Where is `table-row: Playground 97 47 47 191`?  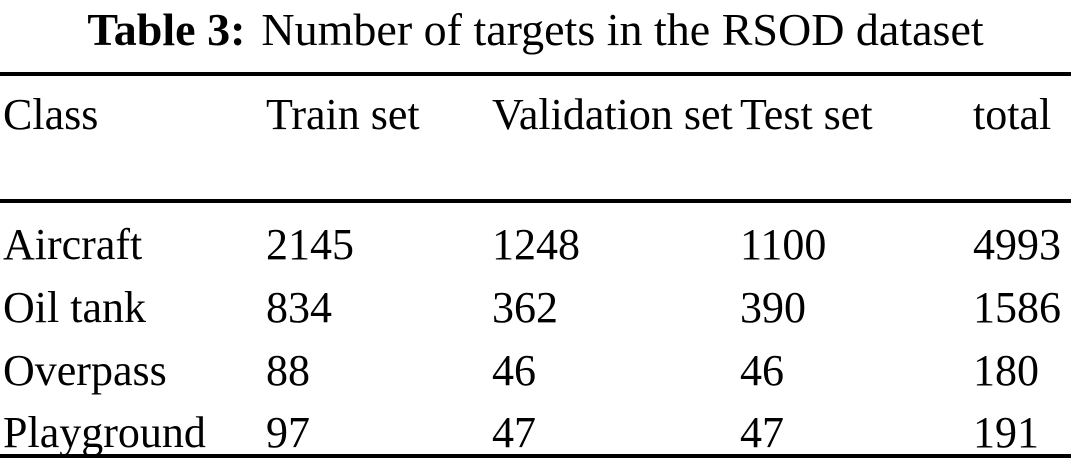 table-row: Playground 97 47 47 191 is located at coordinates (535, 424).